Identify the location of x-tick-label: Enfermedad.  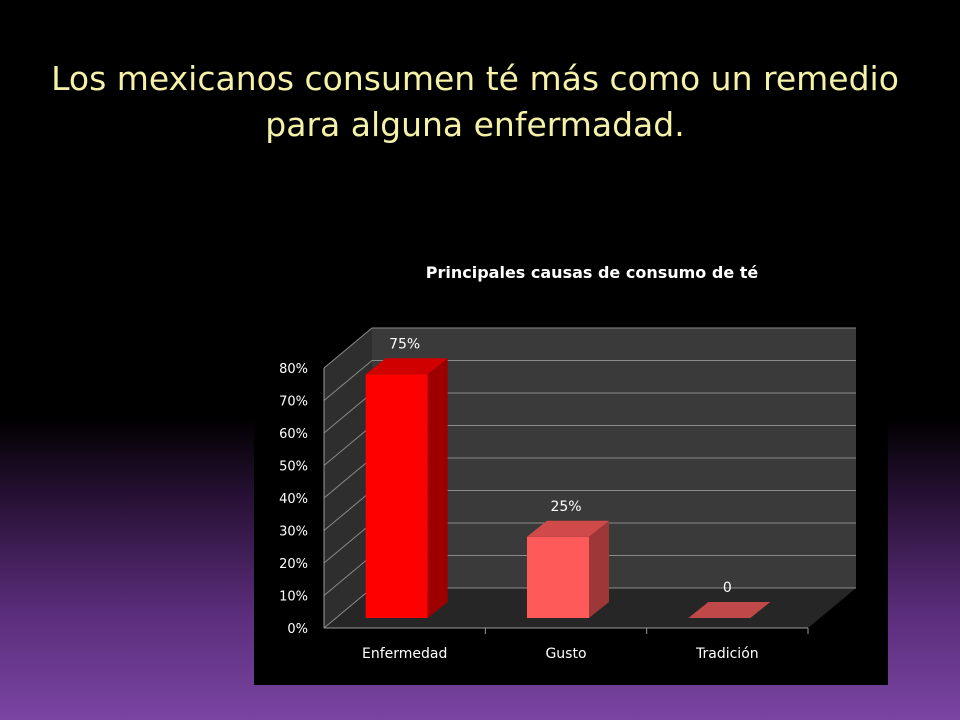
(404, 654).